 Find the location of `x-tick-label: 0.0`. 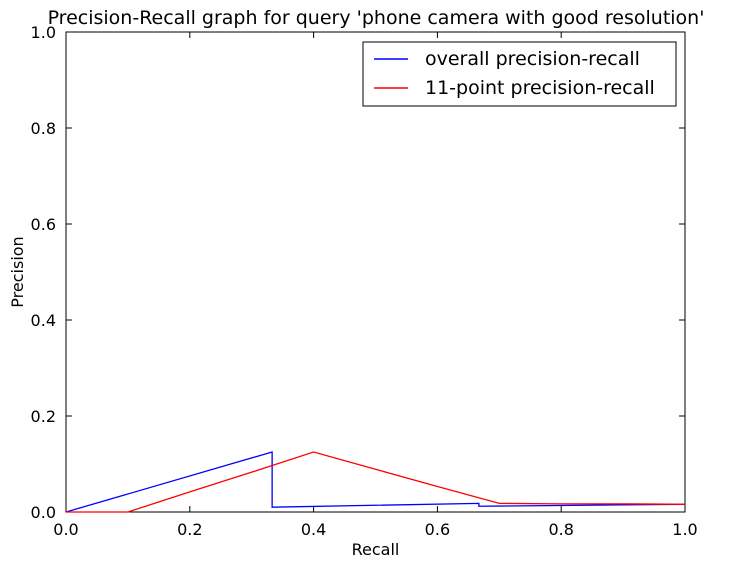

x-tick-label: 0.0 is located at coordinates (65, 529).